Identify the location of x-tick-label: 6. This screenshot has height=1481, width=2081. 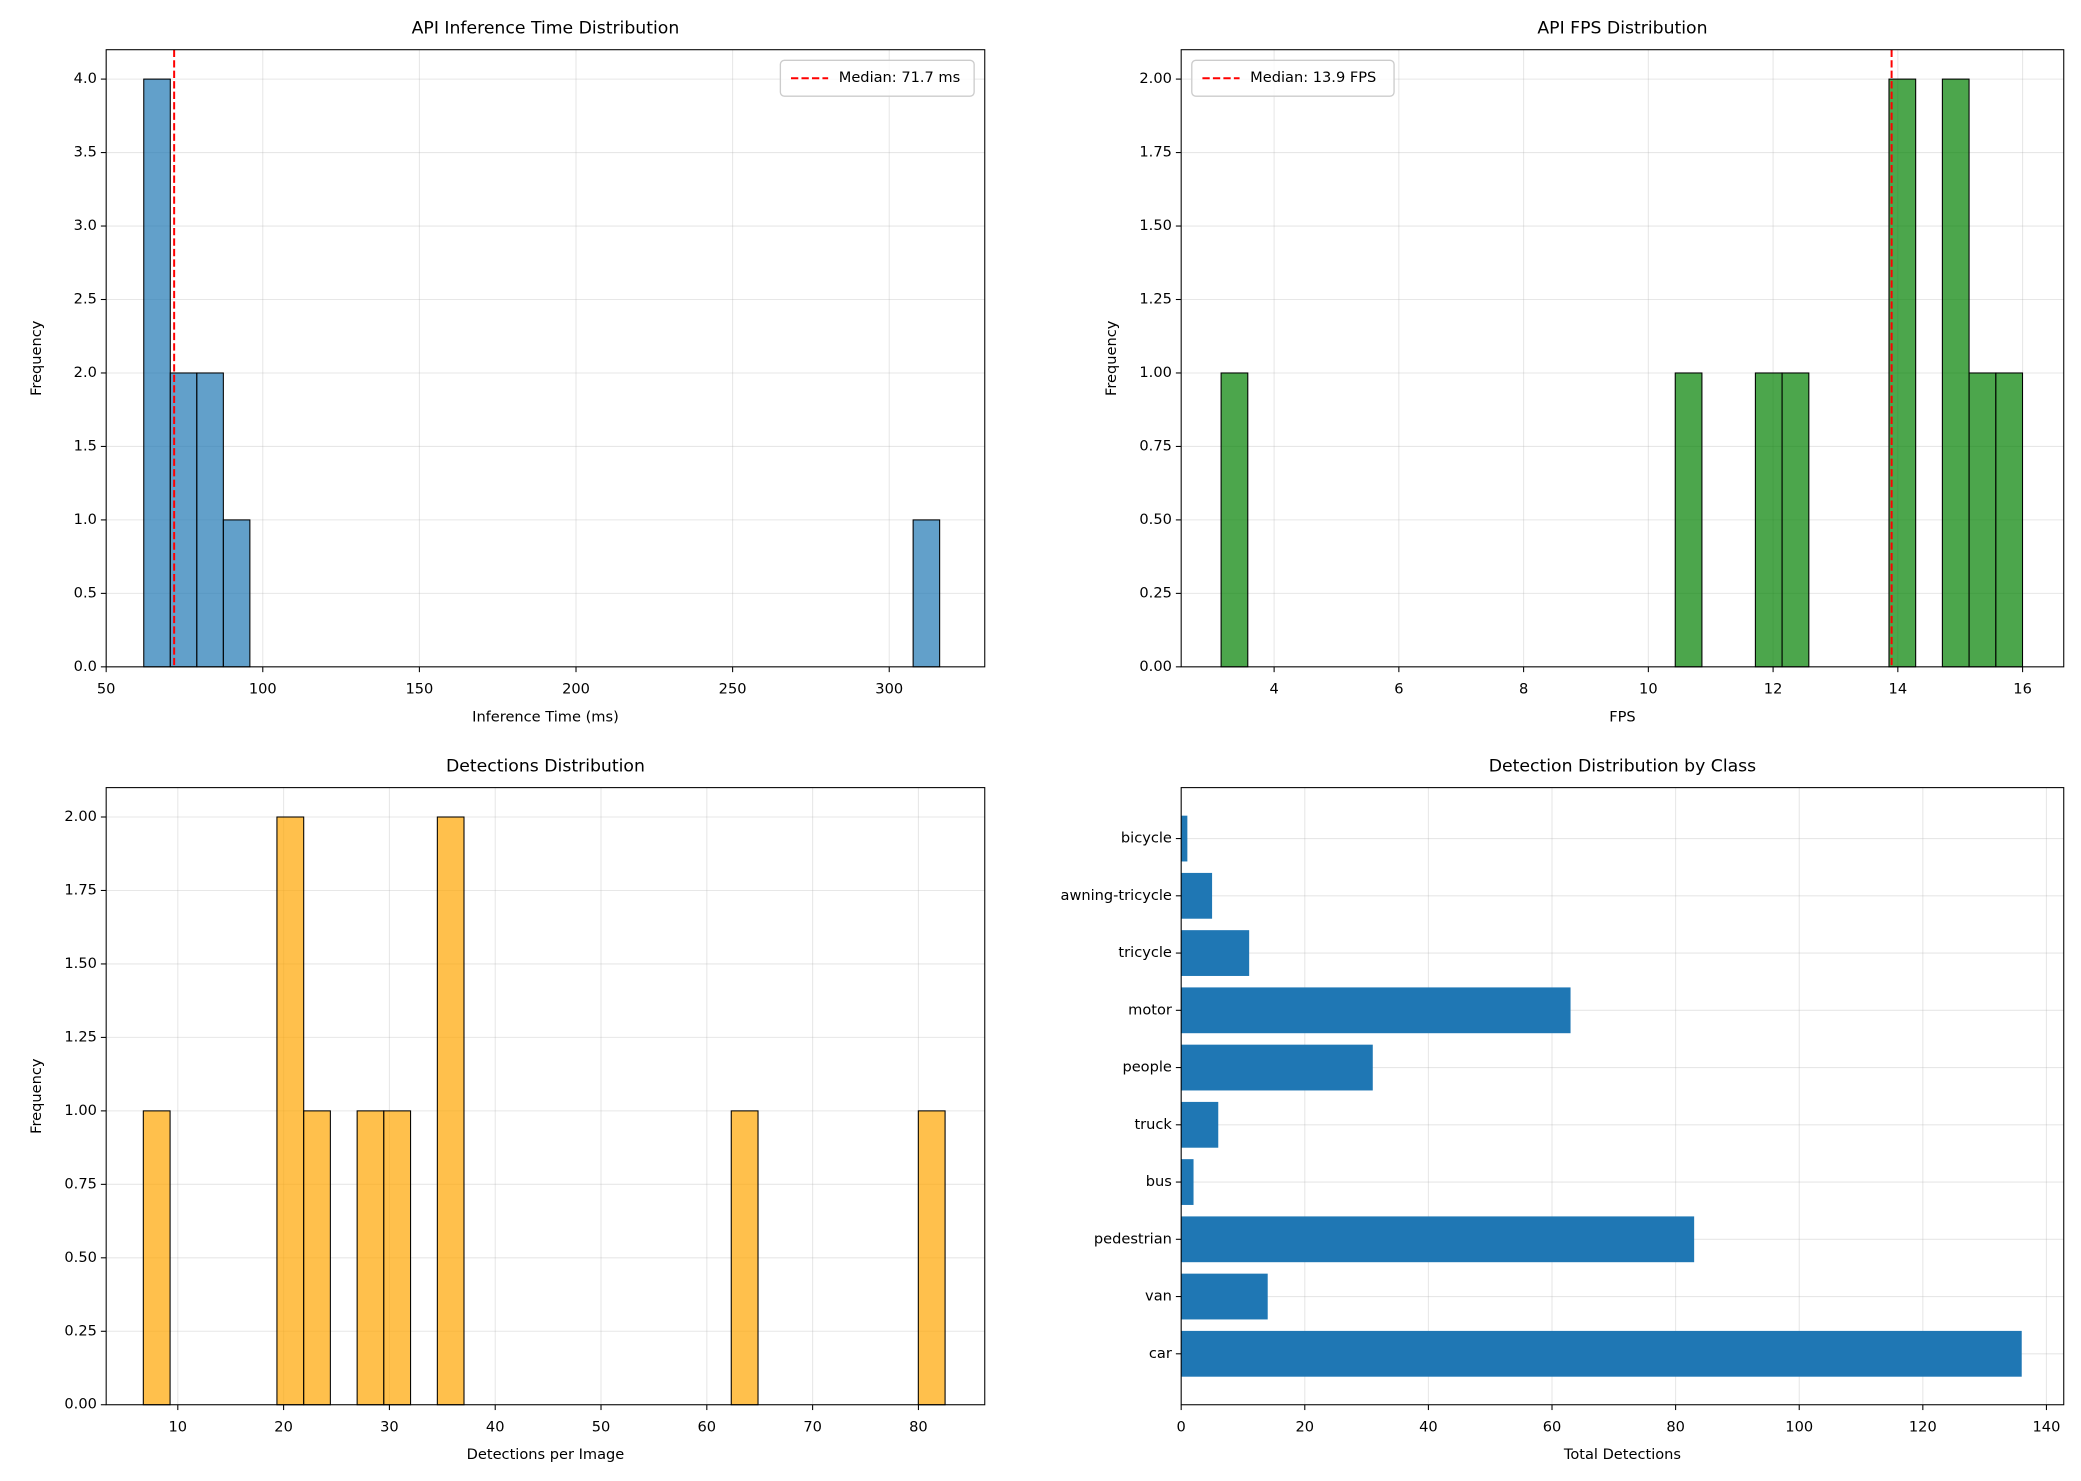
(1398, 688).